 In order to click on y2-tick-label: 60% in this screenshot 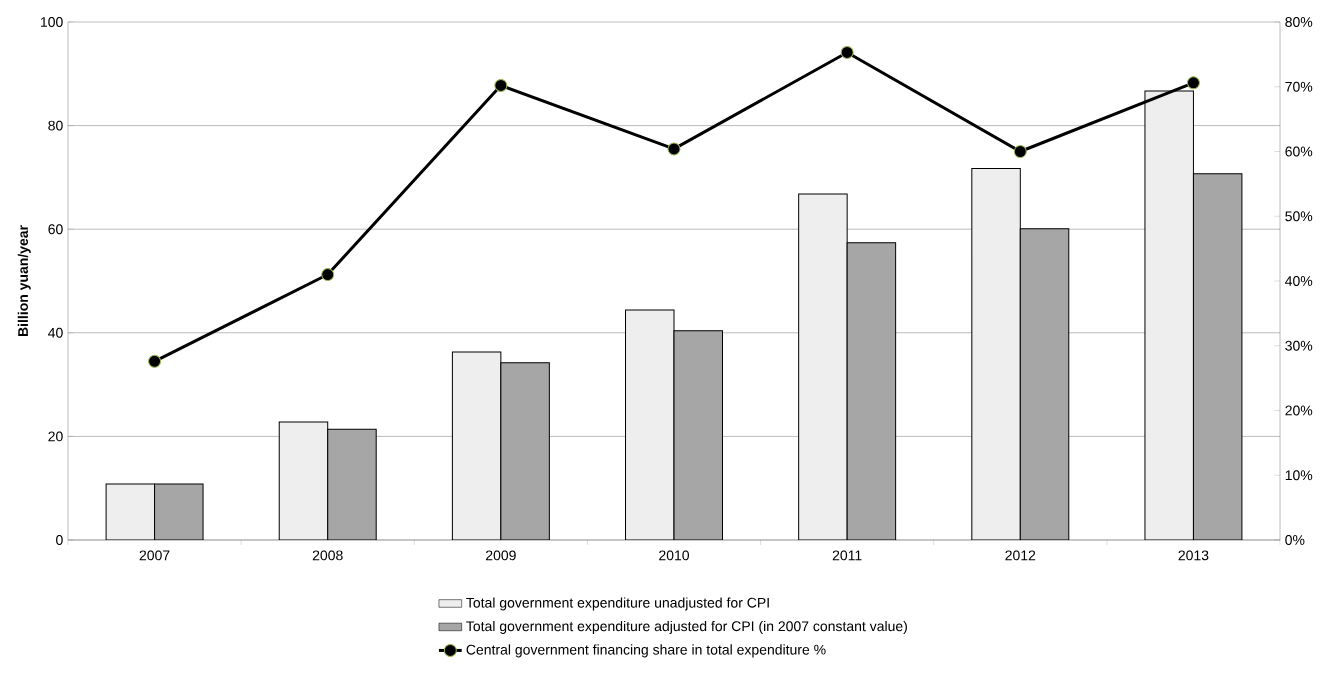, I will do `click(1299, 151)`.